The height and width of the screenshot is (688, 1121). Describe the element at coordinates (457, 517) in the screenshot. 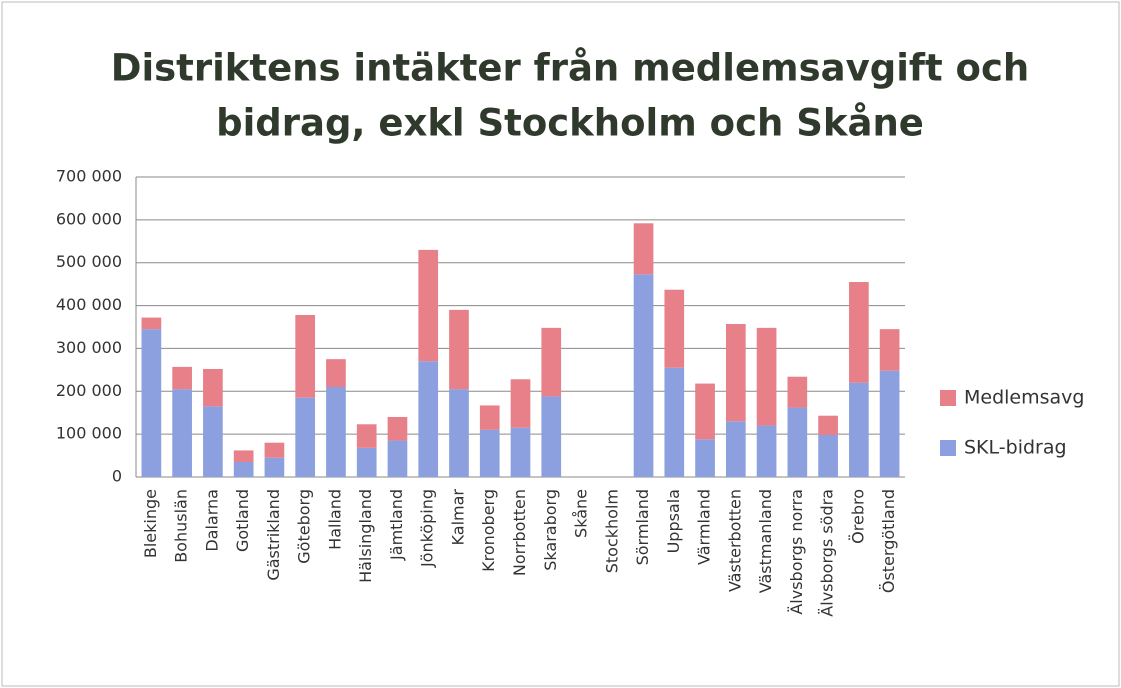

I see `x-tick-label: Kalmar` at that location.